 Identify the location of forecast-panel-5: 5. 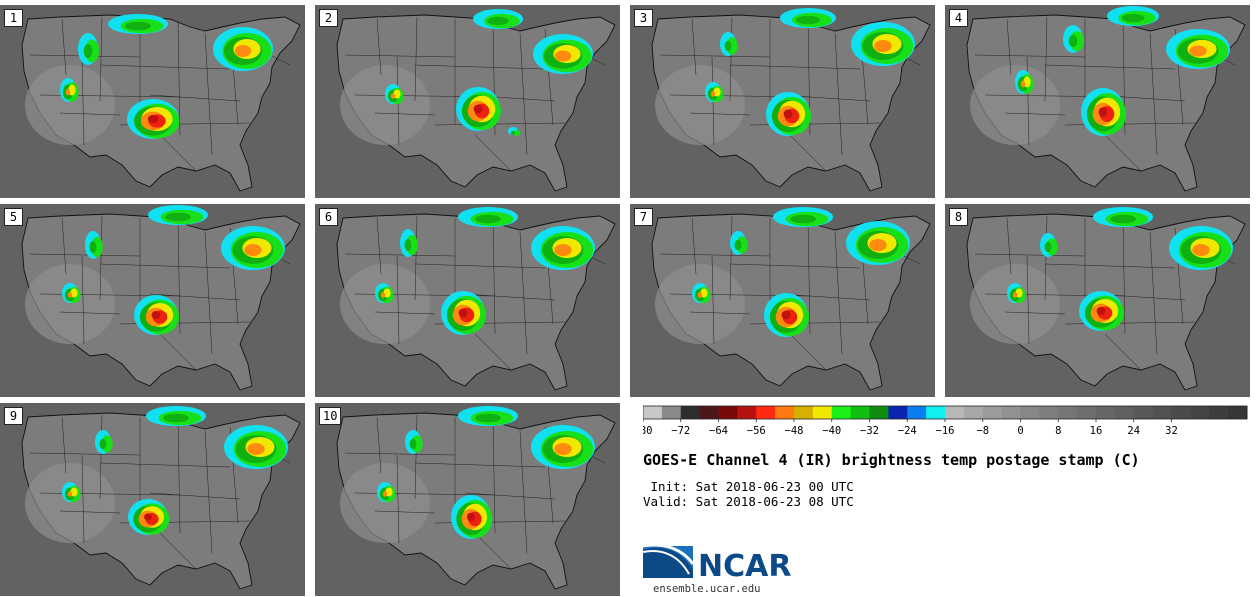
(152, 300).